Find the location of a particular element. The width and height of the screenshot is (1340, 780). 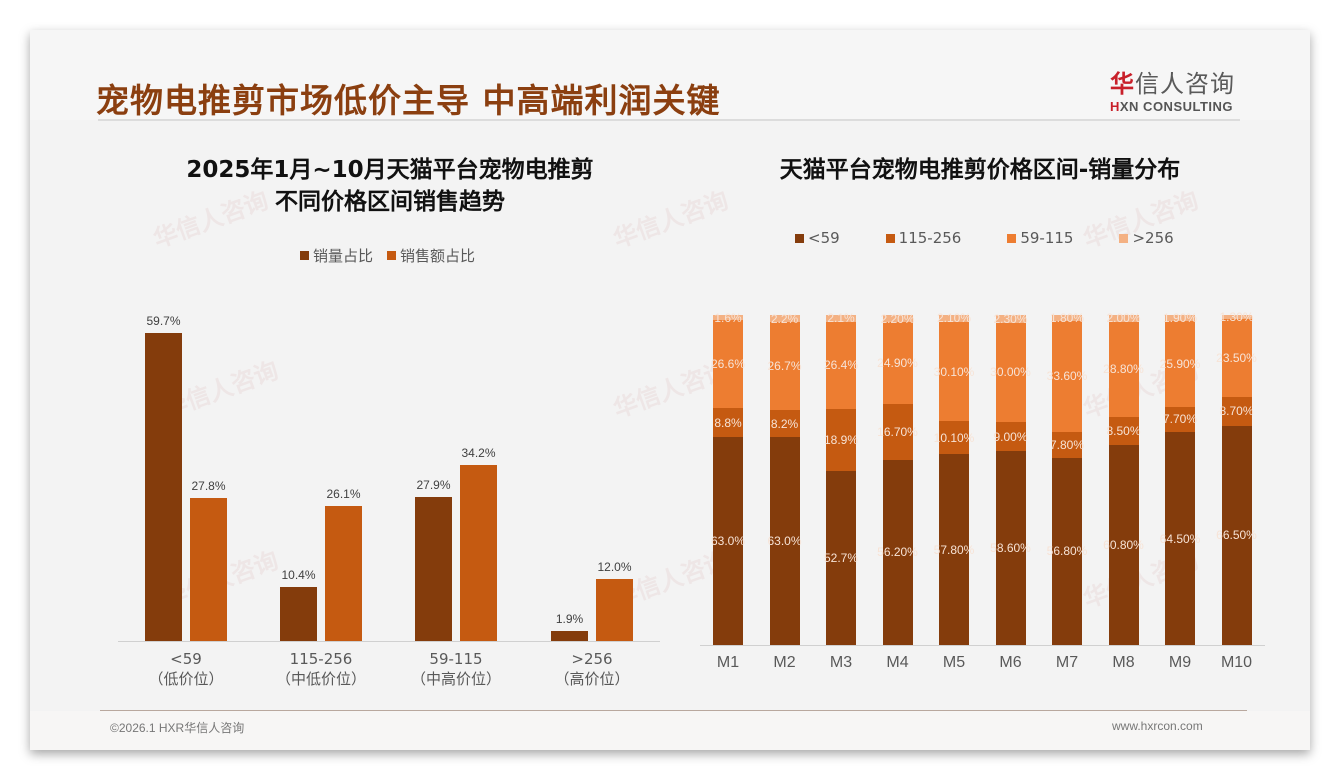

legend-label: 115-256 is located at coordinates (930, 238).